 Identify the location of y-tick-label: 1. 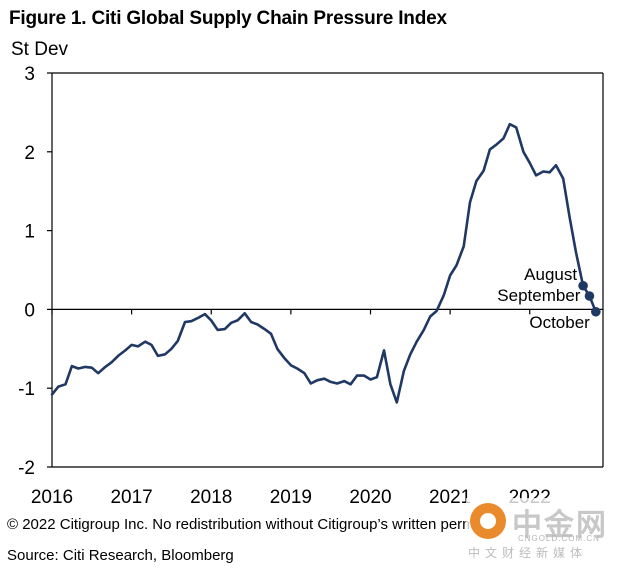
(29, 232).